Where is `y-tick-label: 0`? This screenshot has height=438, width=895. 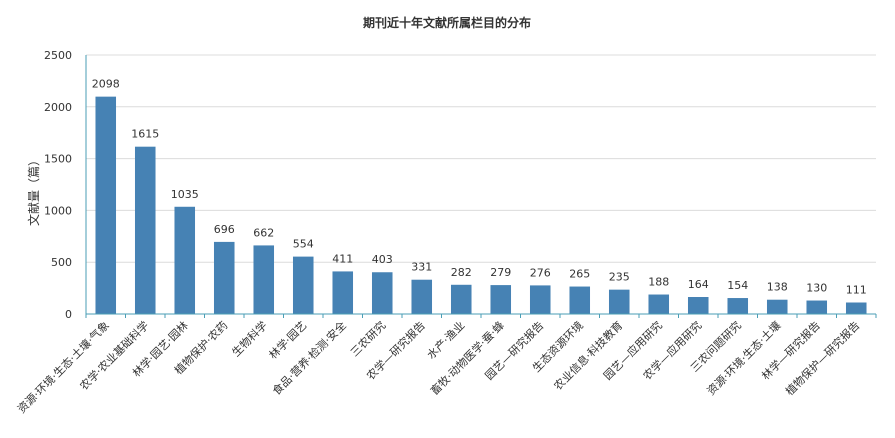 y-tick-label: 0 is located at coordinates (68, 314).